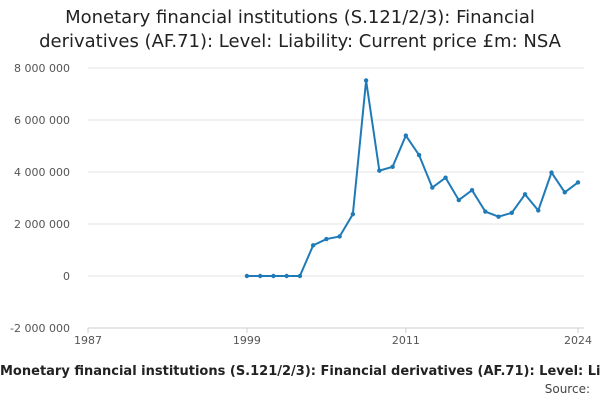 This screenshot has height=400, width=600. Describe the element at coordinates (42, 68) in the screenshot. I see `y-tick-label: 8 000 000` at that location.